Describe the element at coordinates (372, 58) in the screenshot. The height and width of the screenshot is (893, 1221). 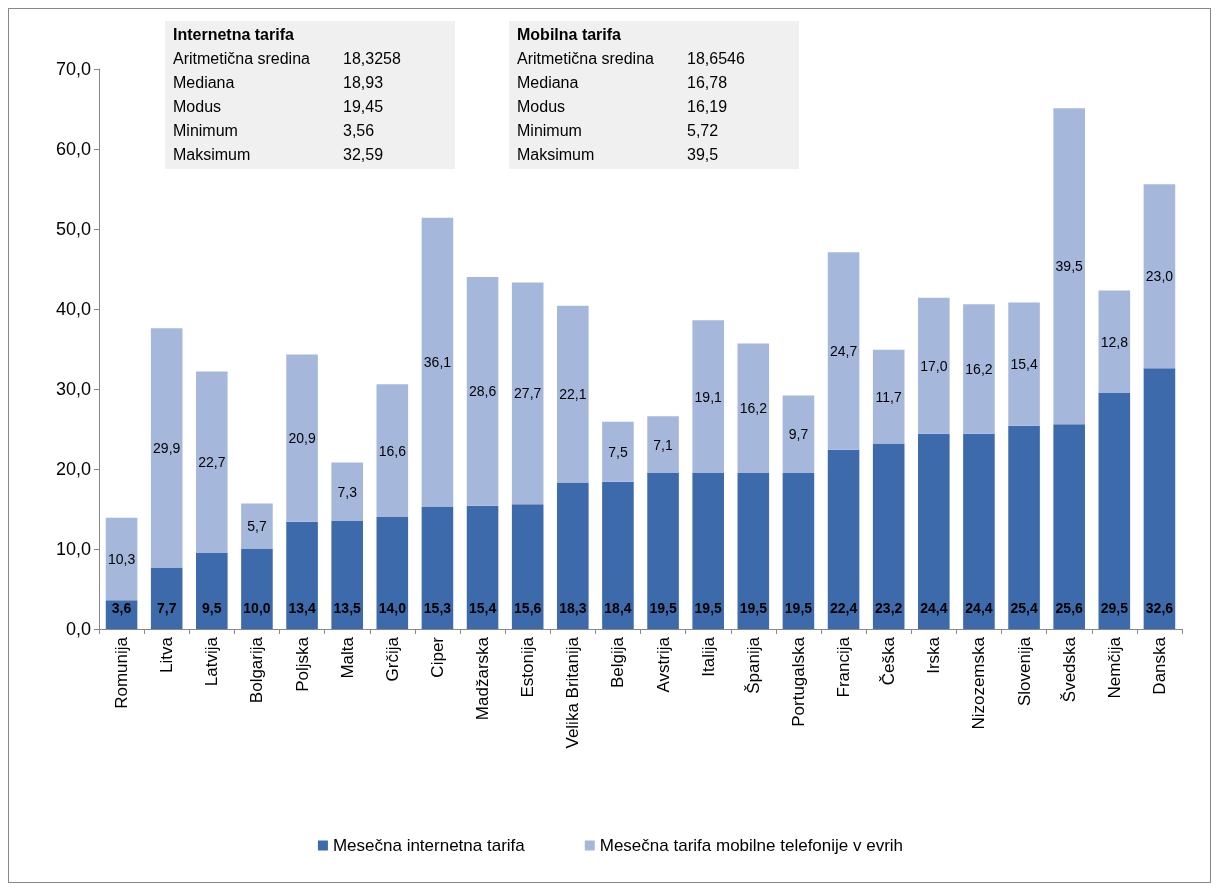
I see `text: 18,3258` at that location.